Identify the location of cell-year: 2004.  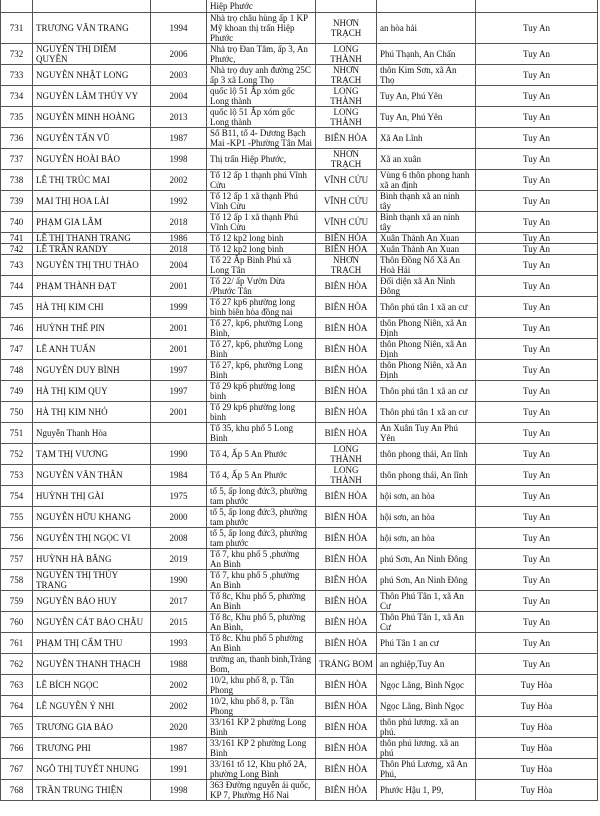
(178, 96).